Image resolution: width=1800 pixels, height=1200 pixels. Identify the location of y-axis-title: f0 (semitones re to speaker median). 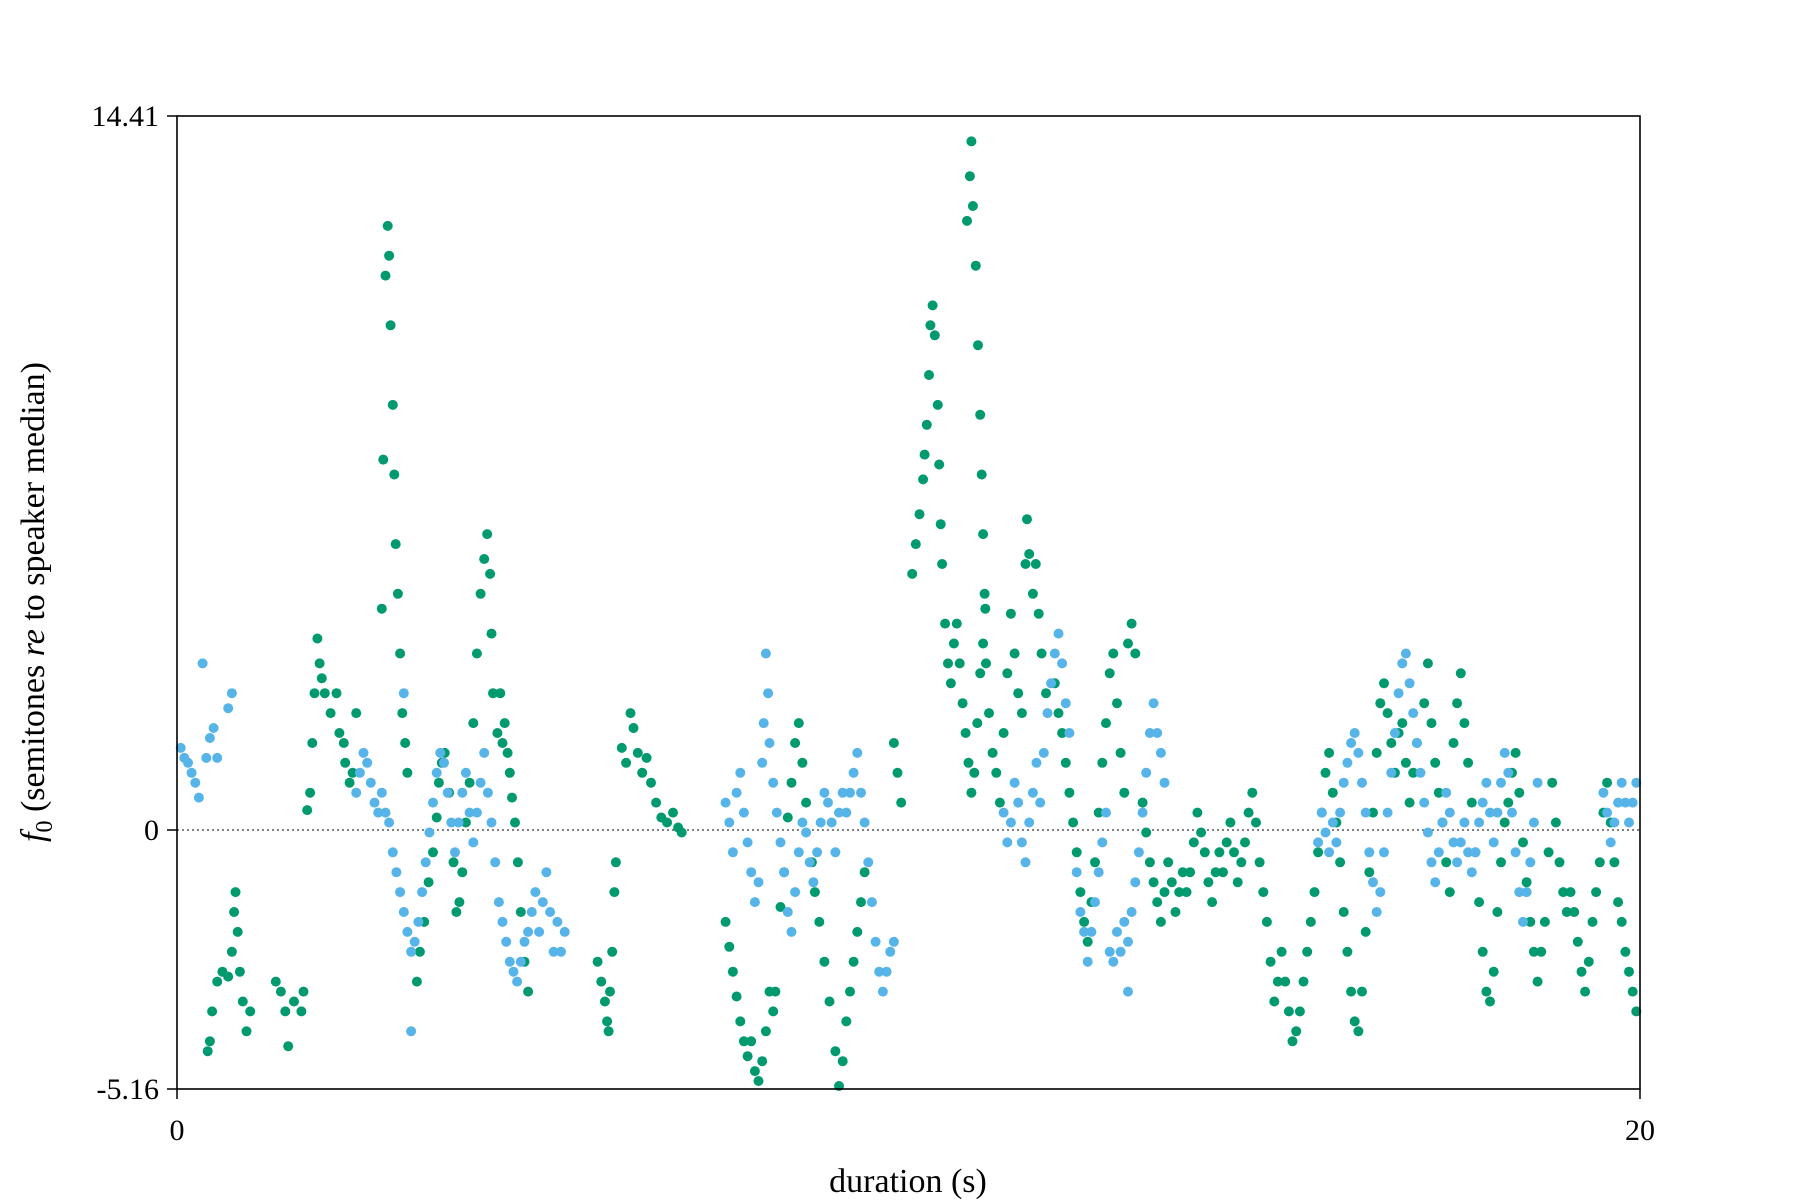
(36, 602).